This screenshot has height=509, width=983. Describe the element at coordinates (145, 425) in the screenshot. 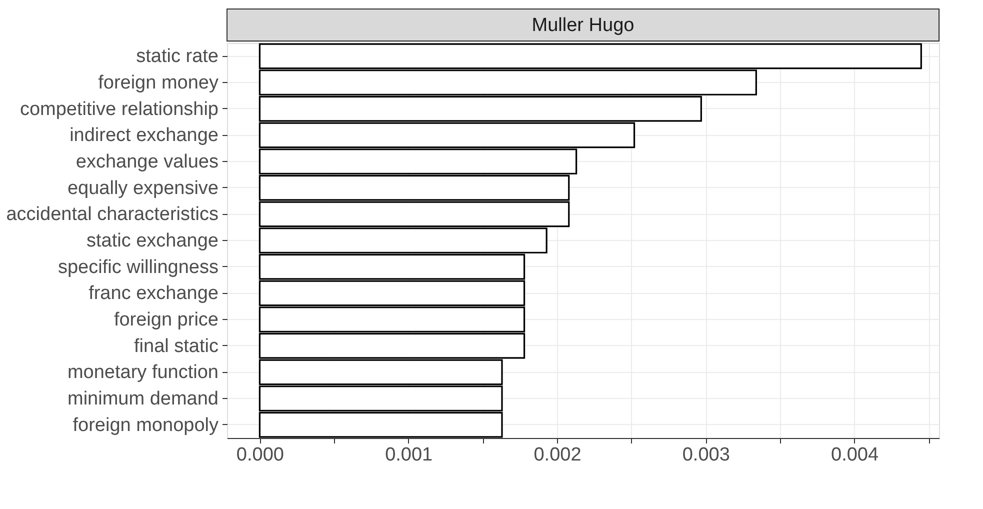

I see `y-tick-label: foreign monopoly` at that location.